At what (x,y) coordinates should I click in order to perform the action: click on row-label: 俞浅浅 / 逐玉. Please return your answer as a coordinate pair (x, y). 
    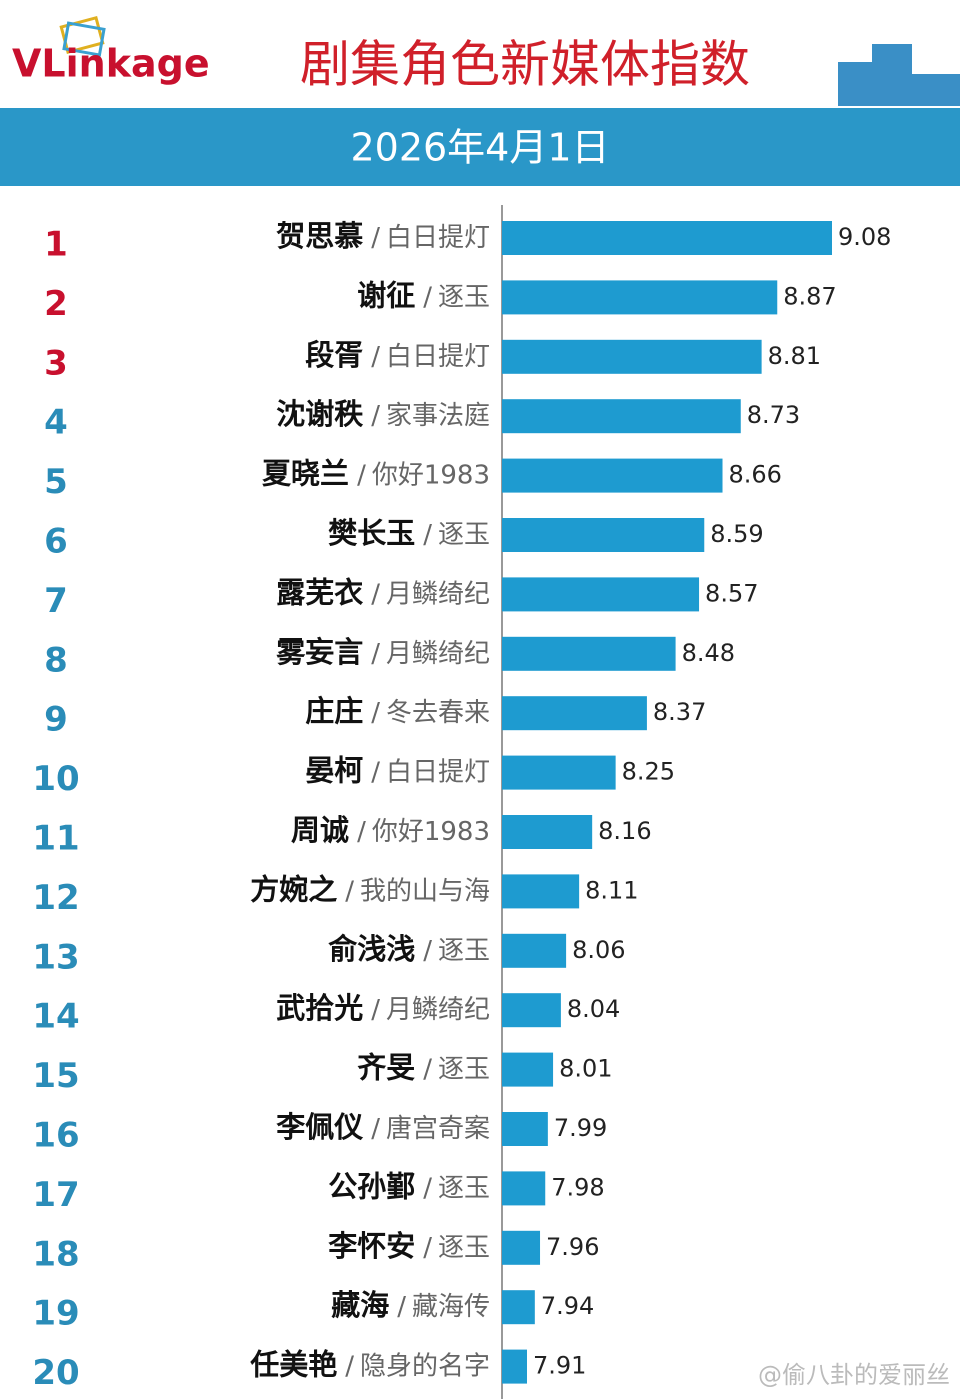
    Looking at the image, I should click on (408, 949).